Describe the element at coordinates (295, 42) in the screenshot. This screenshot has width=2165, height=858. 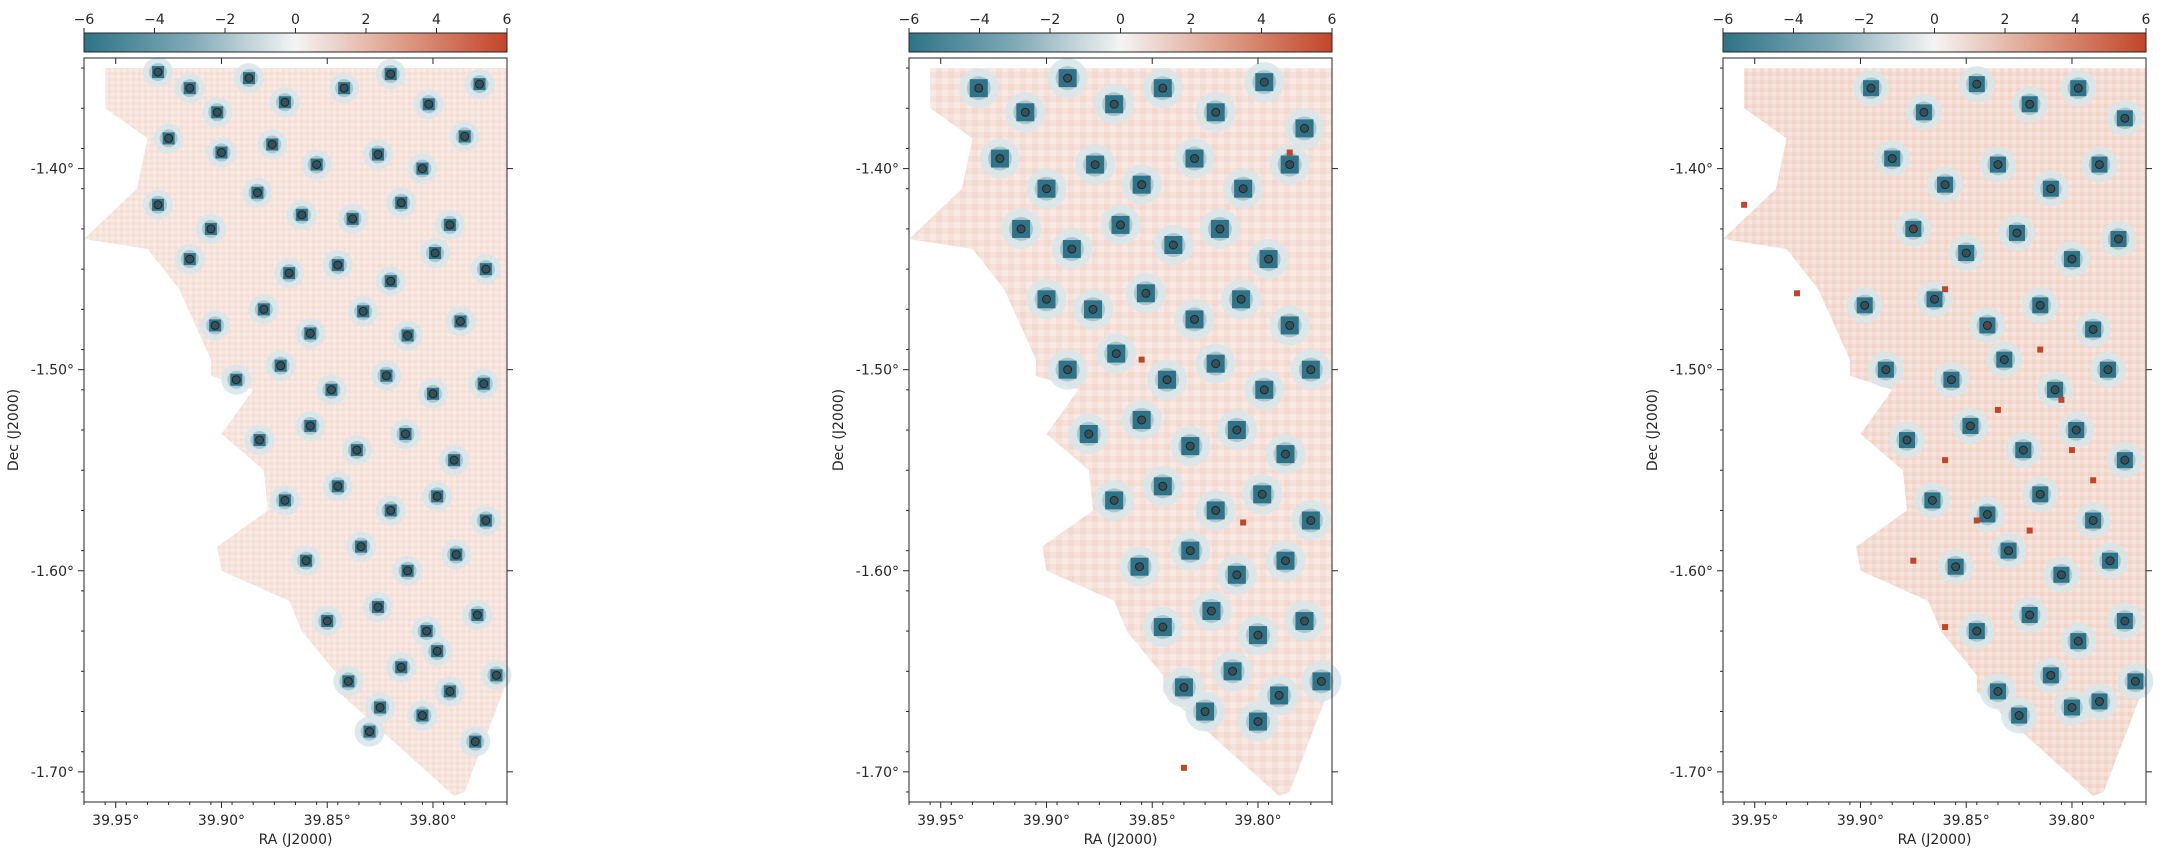
I see `colorbar-gradient` at that location.